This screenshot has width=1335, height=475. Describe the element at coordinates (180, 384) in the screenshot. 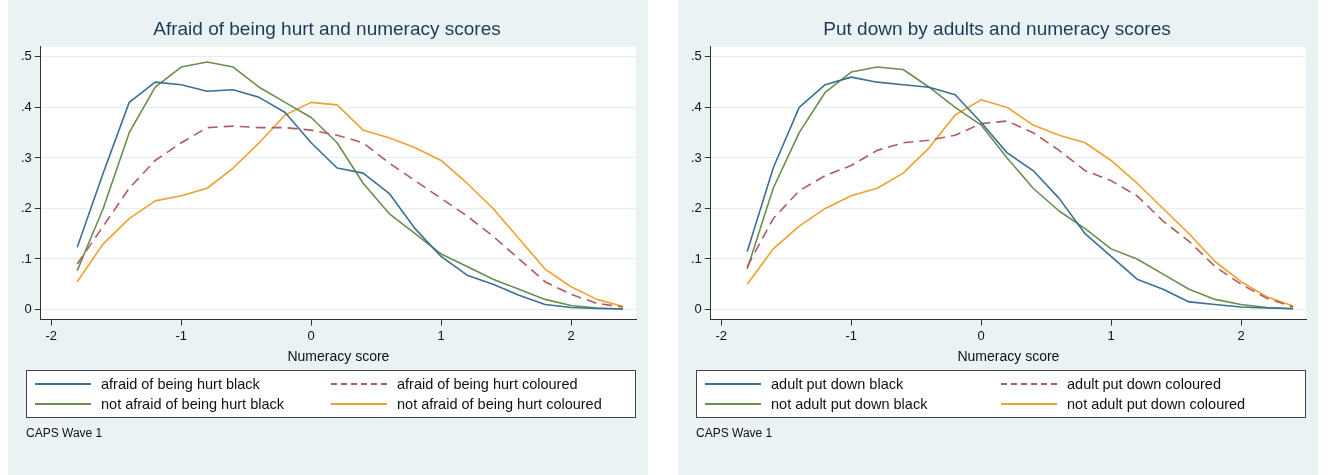

I see `legend-label: afraid of being hurt black` at that location.